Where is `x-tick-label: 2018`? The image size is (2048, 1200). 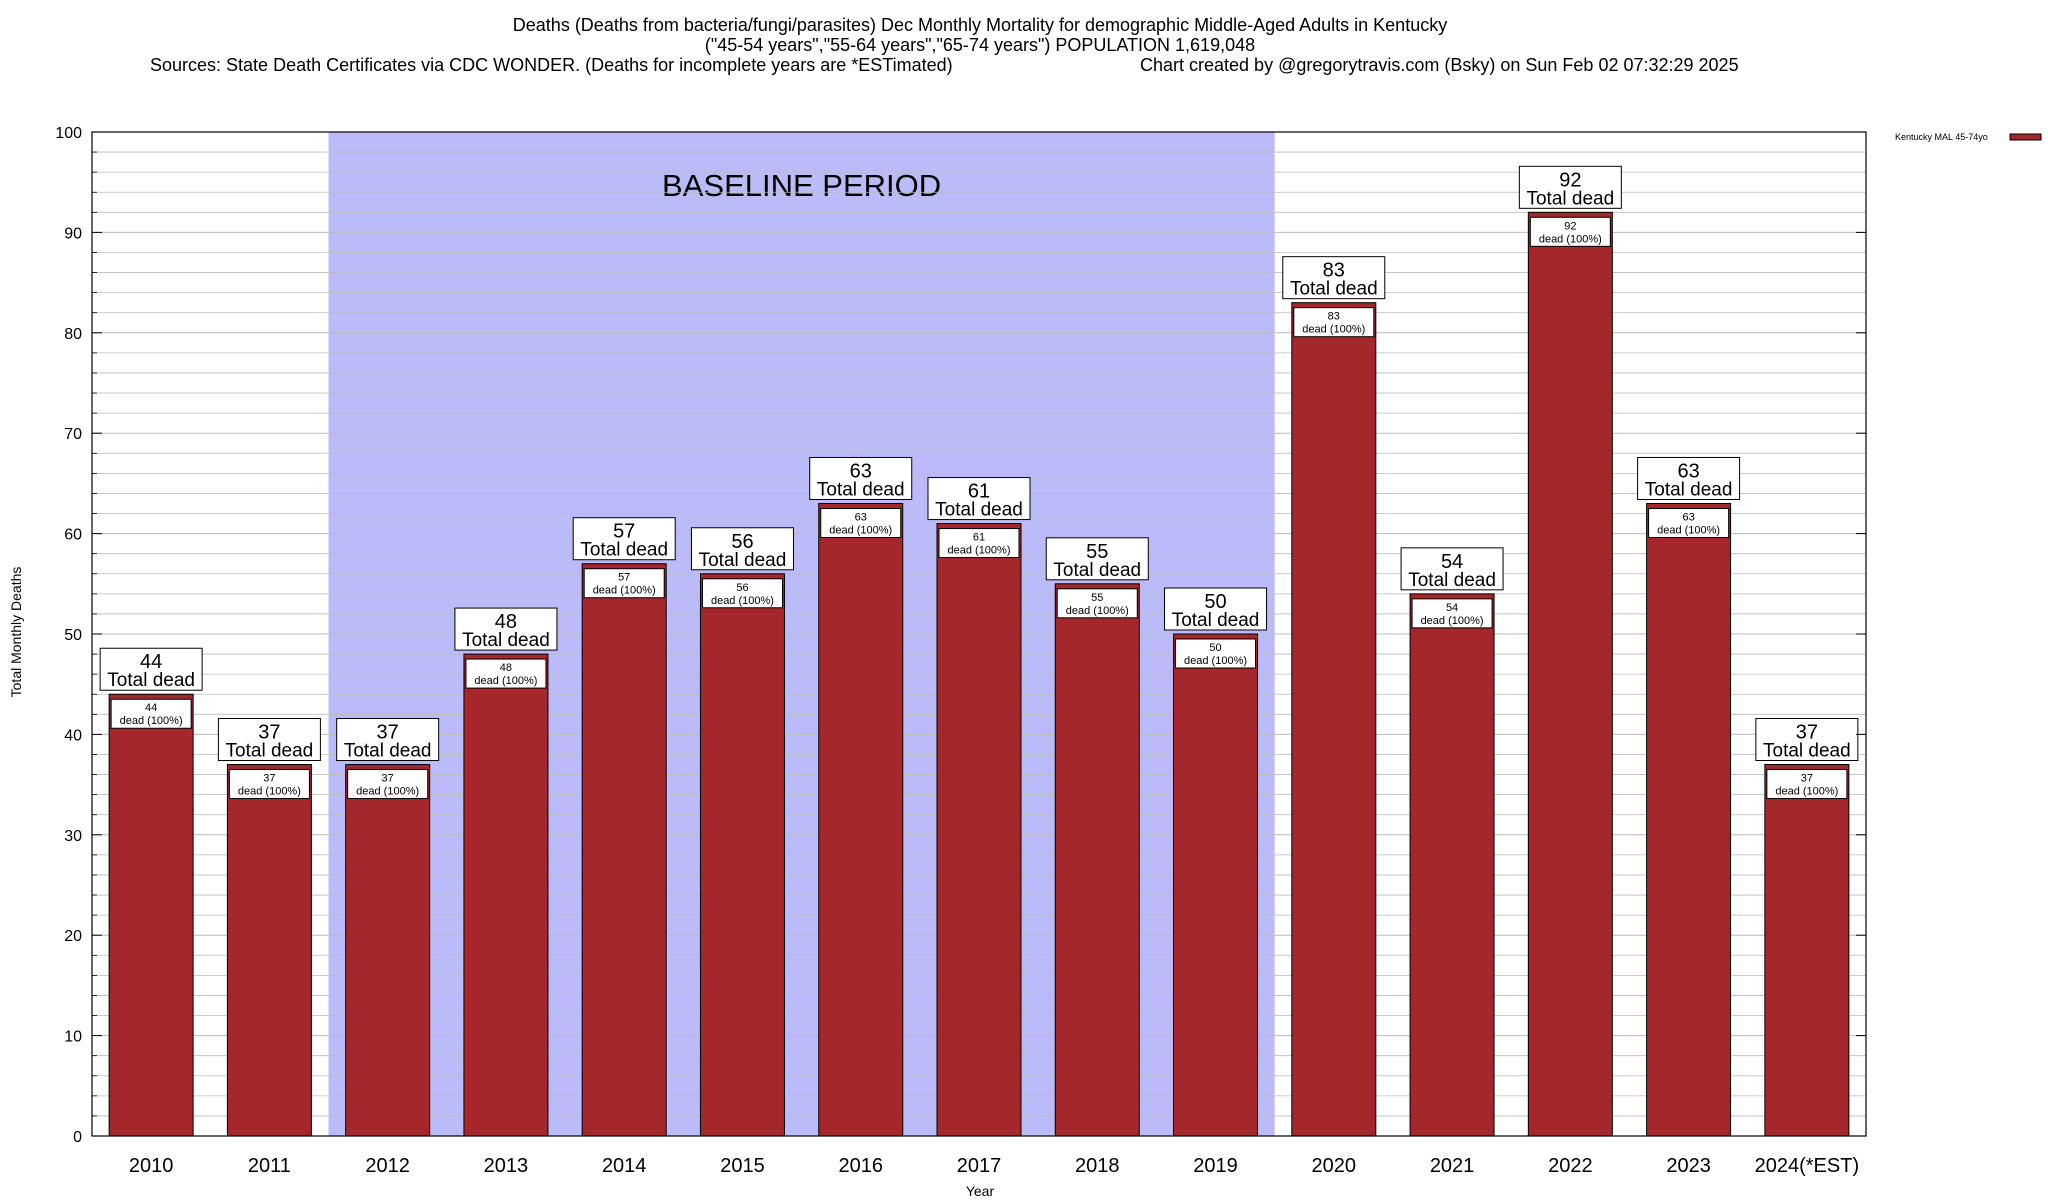
x-tick-label: 2018 is located at coordinates (1097, 1166).